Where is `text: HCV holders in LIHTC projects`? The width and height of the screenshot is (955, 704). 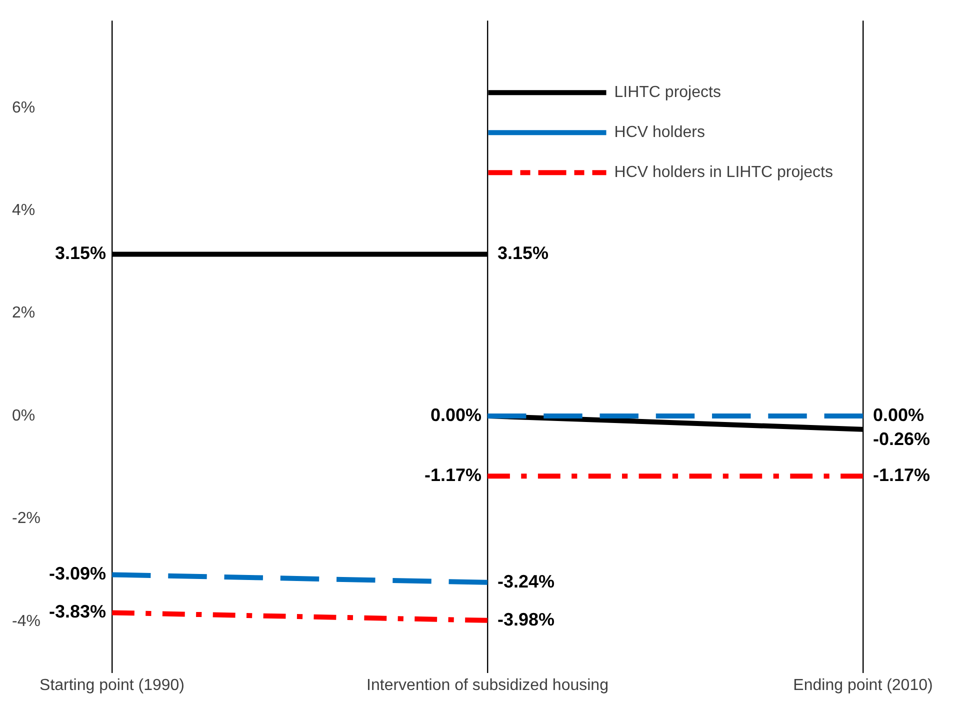
text: HCV holders in LIHTC projects is located at coordinates (724, 173).